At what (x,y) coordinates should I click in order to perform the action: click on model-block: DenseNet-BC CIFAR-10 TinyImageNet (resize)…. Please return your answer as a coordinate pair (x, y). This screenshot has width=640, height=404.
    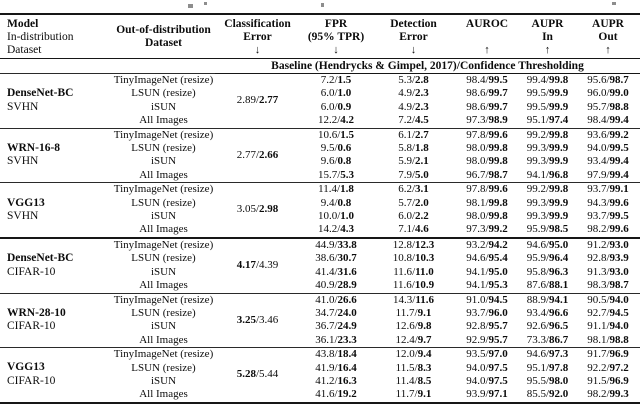
    Looking at the image, I should click on (320, 265).